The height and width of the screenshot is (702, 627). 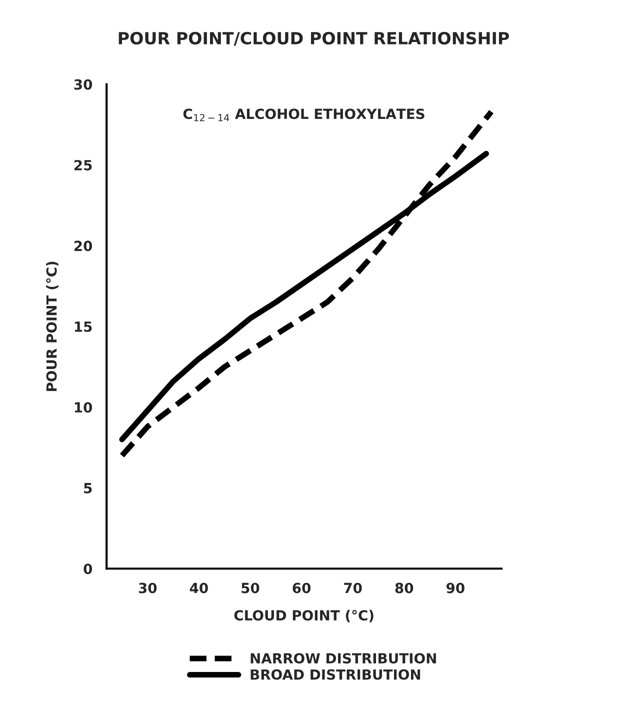 What do you see at coordinates (455, 588) in the screenshot?
I see `x-tick-label: 90` at bounding box center [455, 588].